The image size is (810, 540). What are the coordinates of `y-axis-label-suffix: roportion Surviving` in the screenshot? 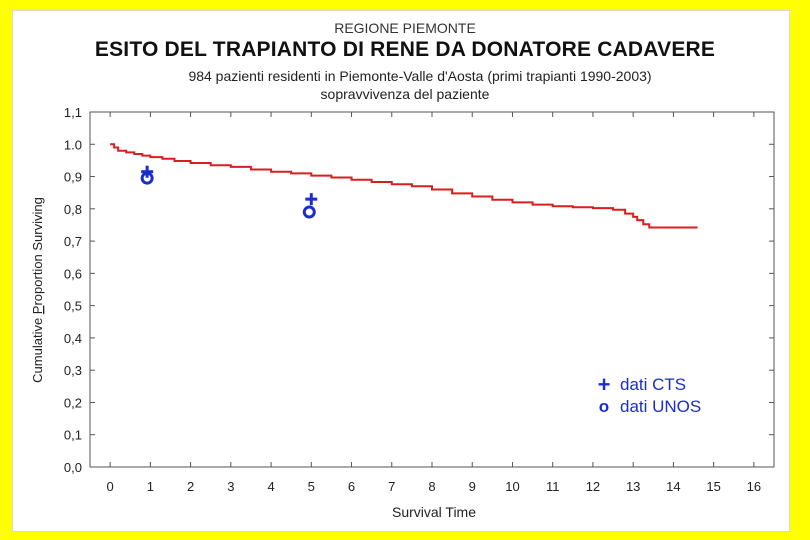 It's located at (37, 251).